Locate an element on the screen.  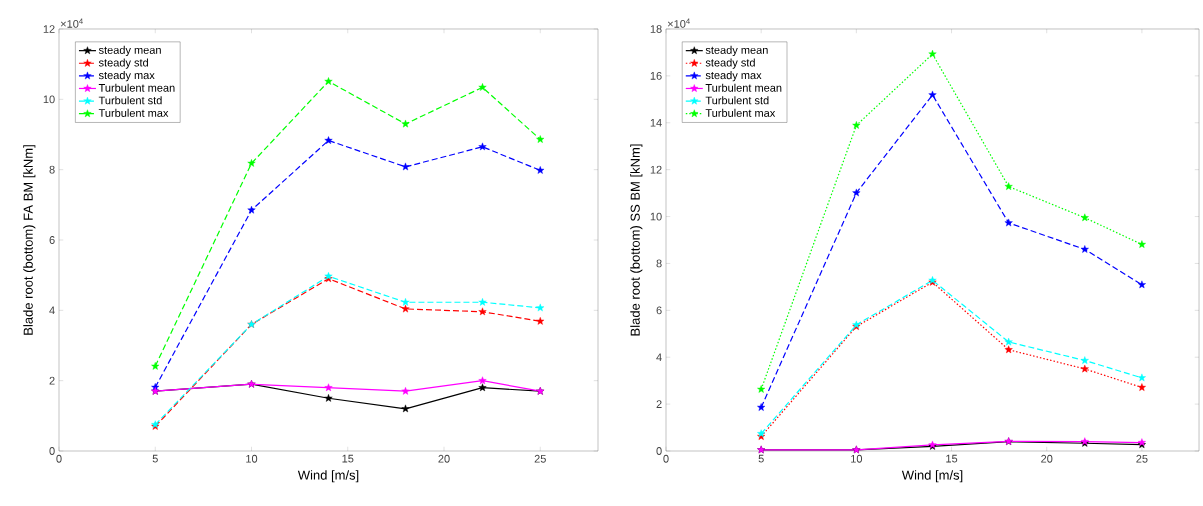
y-tick-label: 18 is located at coordinates (656, 29).